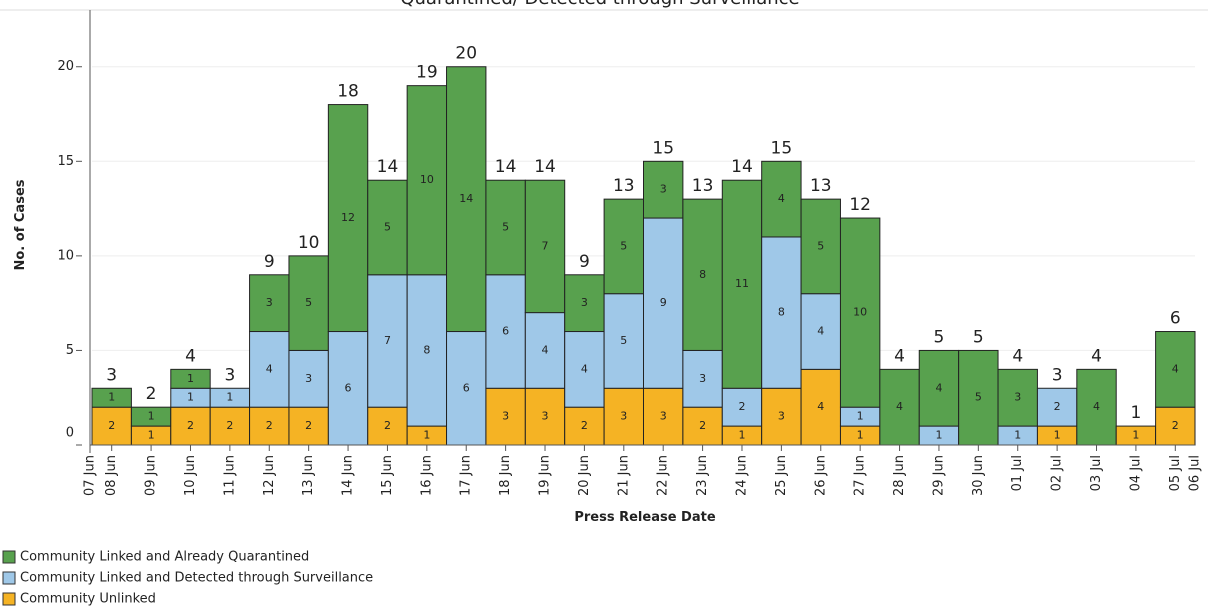  What do you see at coordinates (781, 475) in the screenshot?
I see `x-tick-label: 25 Jun` at bounding box center [781, 475].